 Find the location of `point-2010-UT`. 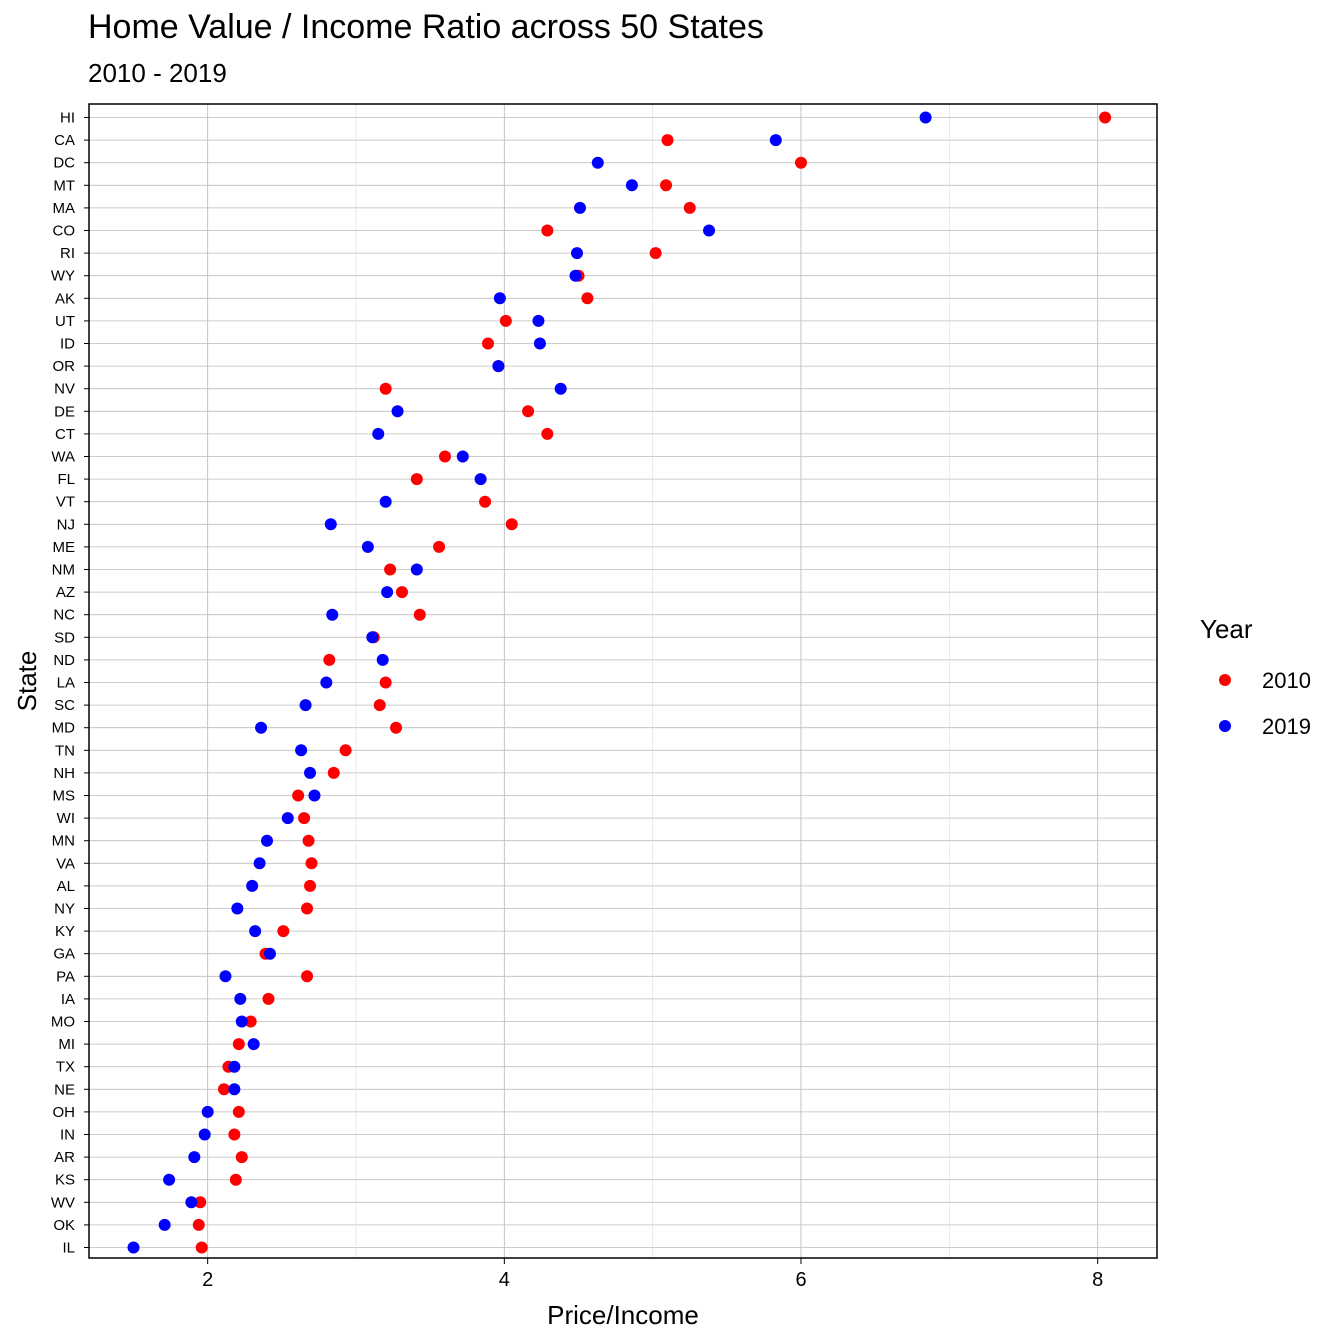

point-2010-UT is located at coordinates (505, 320).